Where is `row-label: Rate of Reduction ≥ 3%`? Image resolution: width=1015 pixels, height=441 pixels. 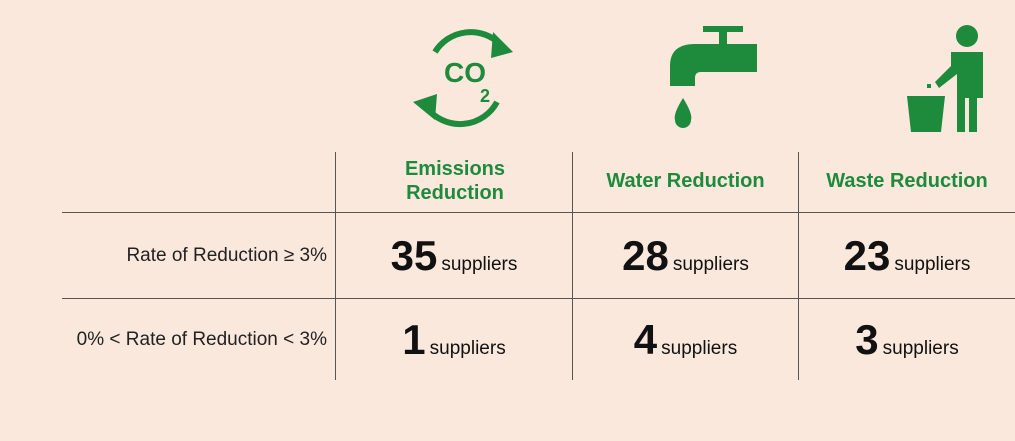 row-label: Rate of Reduction ≥ 3% is located at coordinates (226, 255).